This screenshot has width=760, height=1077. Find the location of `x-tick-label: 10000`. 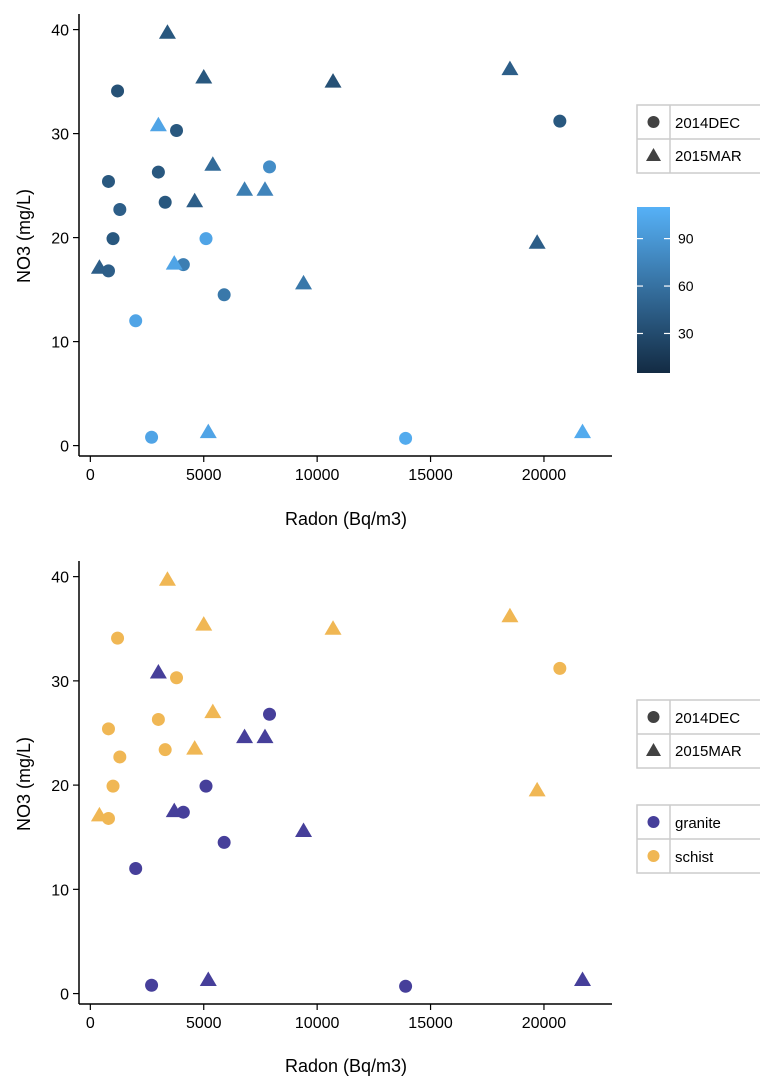

x-tick-label: 10000 is located at coordinates (317, 1023).